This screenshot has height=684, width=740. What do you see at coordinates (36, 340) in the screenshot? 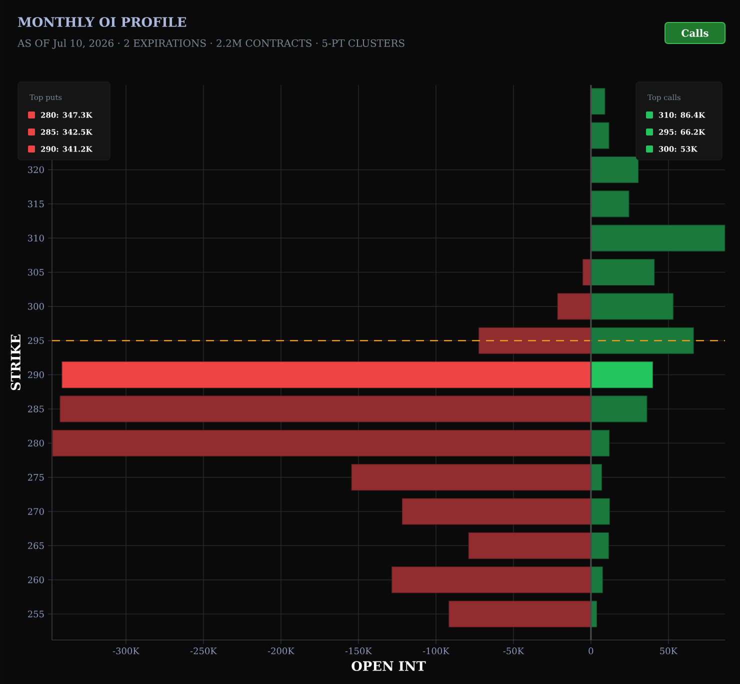
I see `y-tick-label: 295` at bounding box center [36, 340].